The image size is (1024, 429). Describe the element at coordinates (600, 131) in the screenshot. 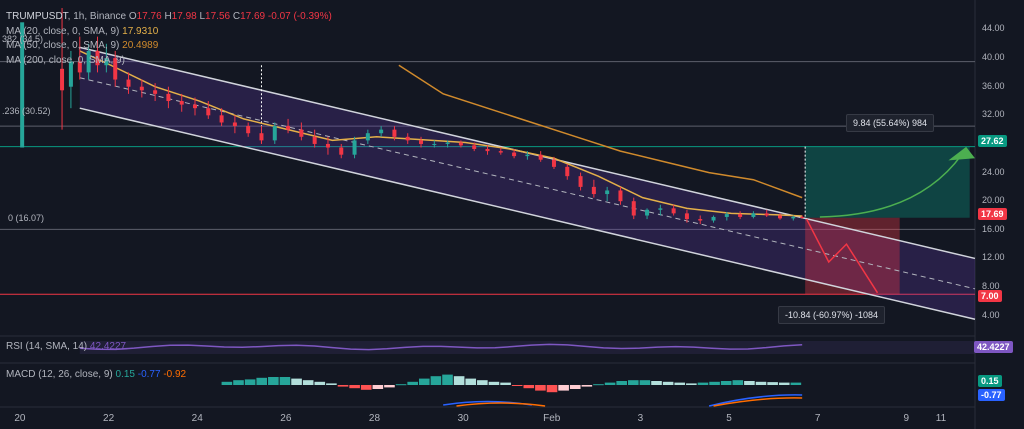

I see `ma-line-ma50` at that location.